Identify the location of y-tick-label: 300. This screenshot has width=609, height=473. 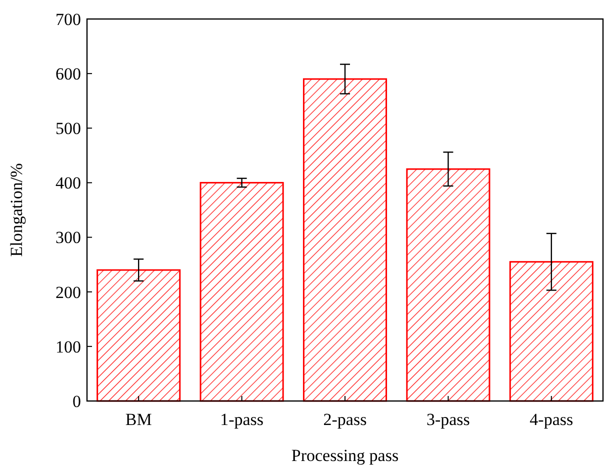
(68, 238).